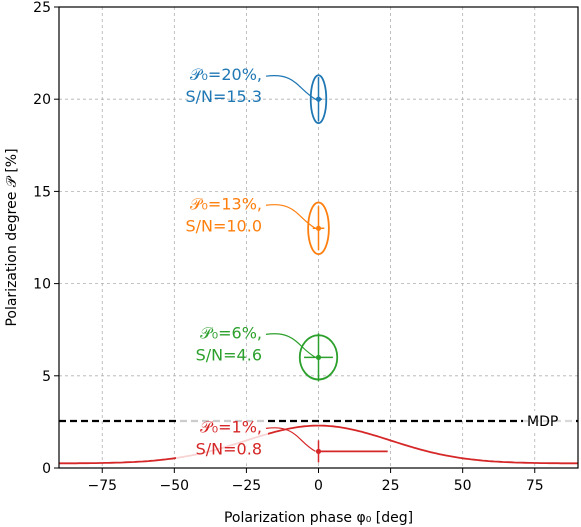 The image size is (581, 527). I want to click on y-tick-label: 15, so click(42, 192).